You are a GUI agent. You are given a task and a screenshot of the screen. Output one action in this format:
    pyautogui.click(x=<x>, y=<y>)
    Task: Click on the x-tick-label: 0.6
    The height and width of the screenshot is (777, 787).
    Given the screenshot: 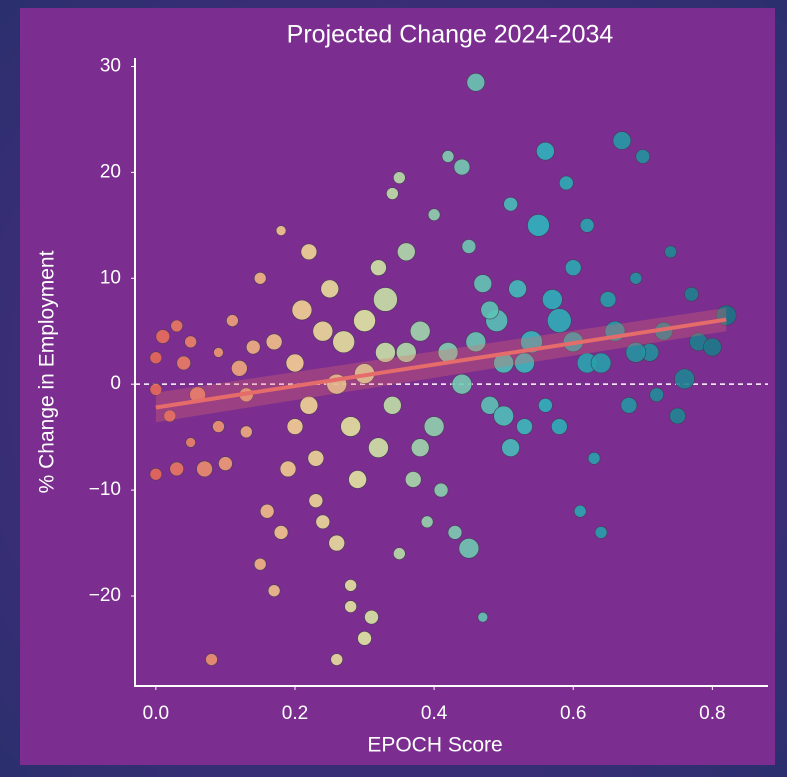 What is the action you would take?
    pyautogui.click(x=573, y=713)
    